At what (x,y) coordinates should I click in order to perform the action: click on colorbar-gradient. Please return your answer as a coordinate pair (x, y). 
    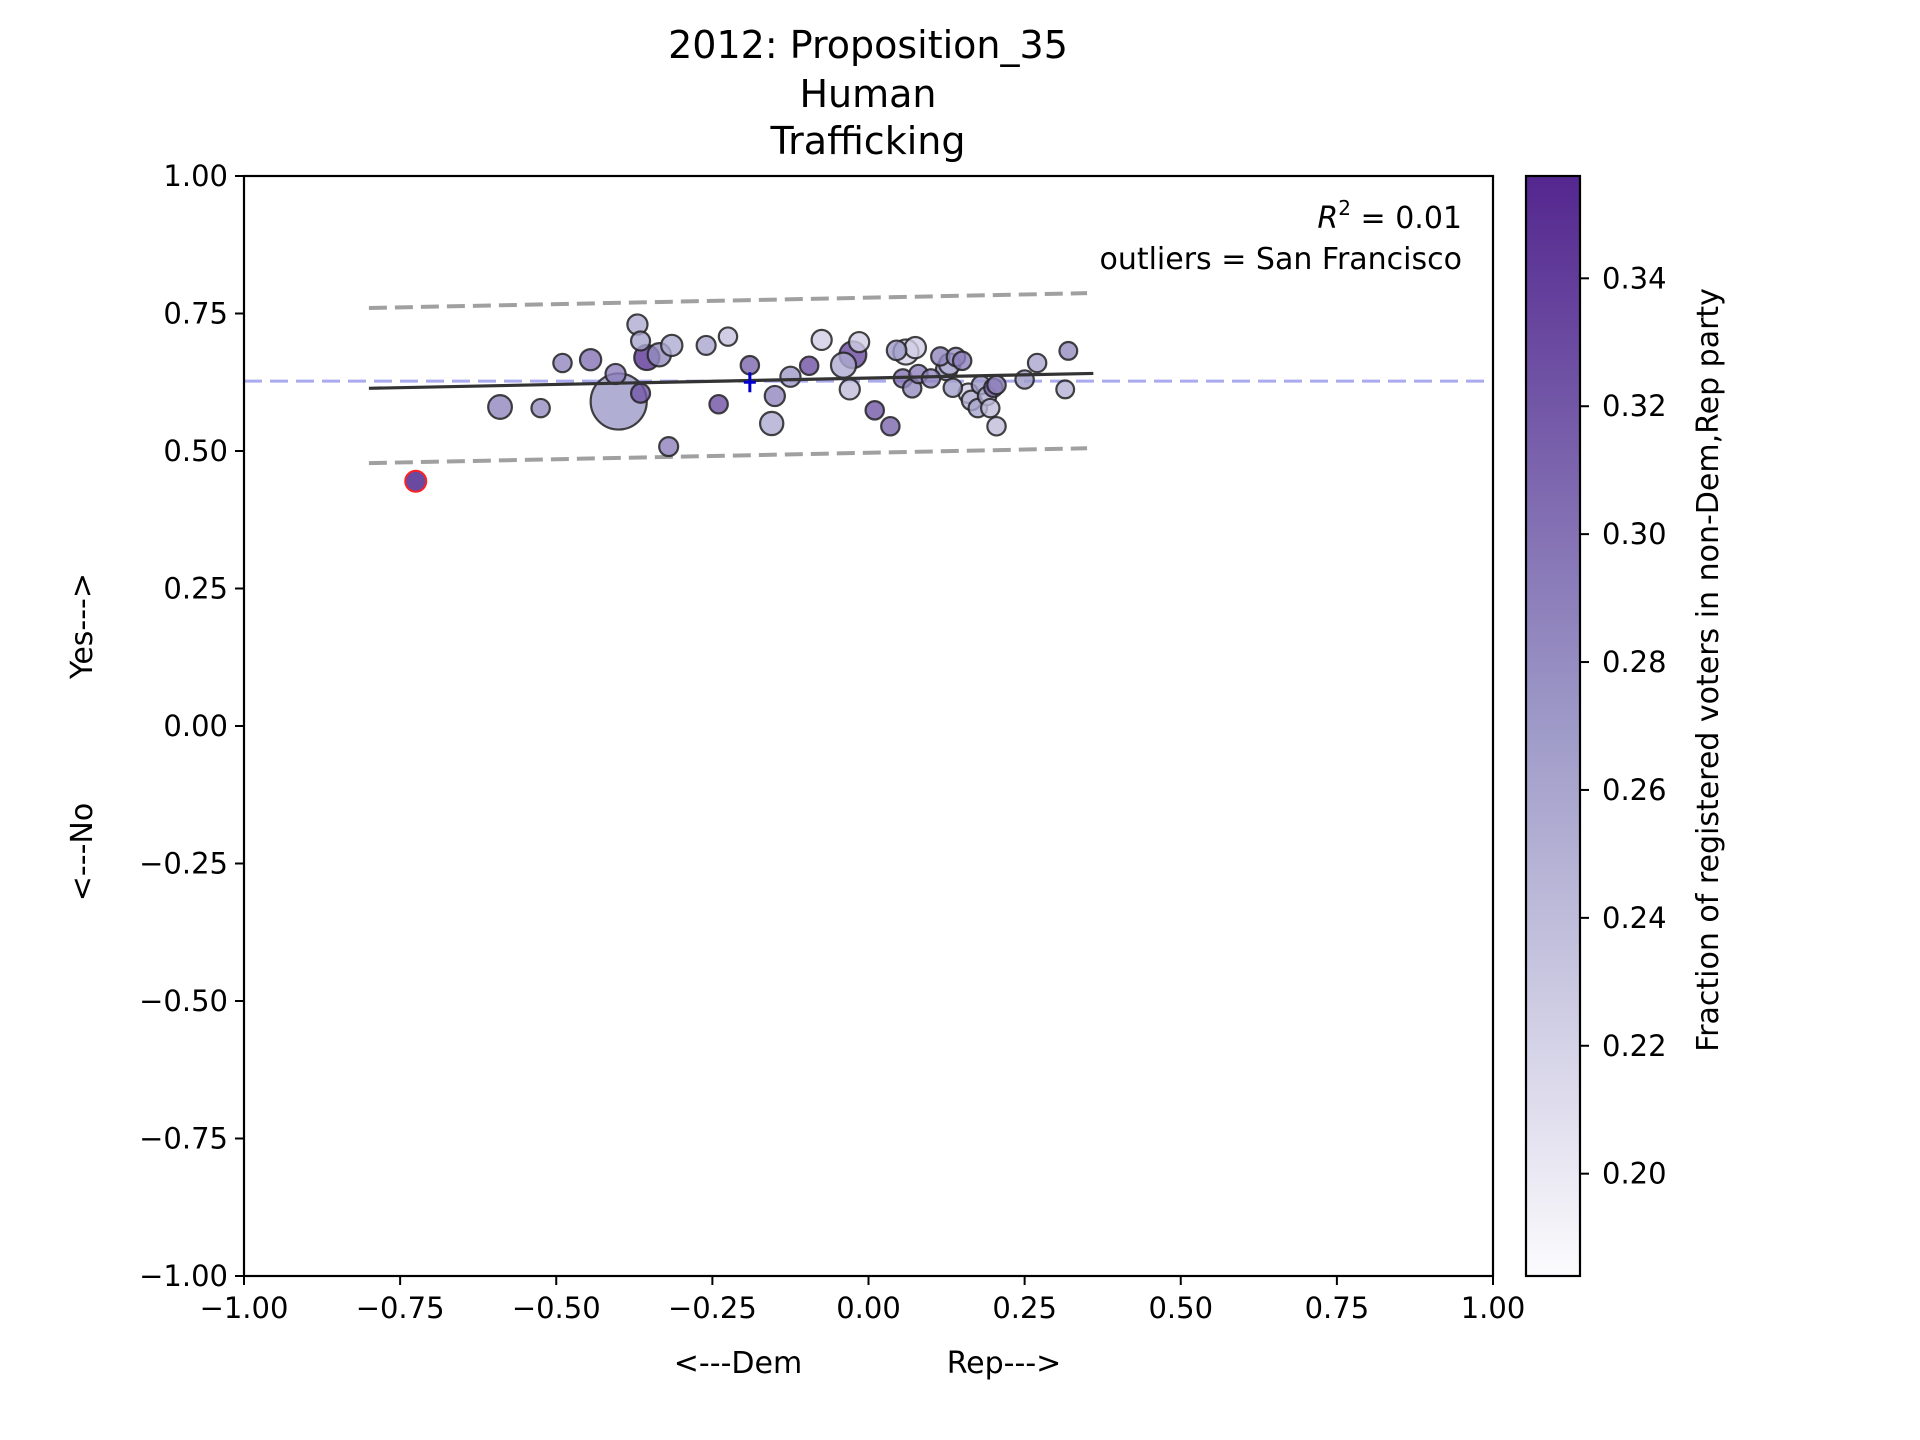
    Looking at the image, I should click on (1553, 726).